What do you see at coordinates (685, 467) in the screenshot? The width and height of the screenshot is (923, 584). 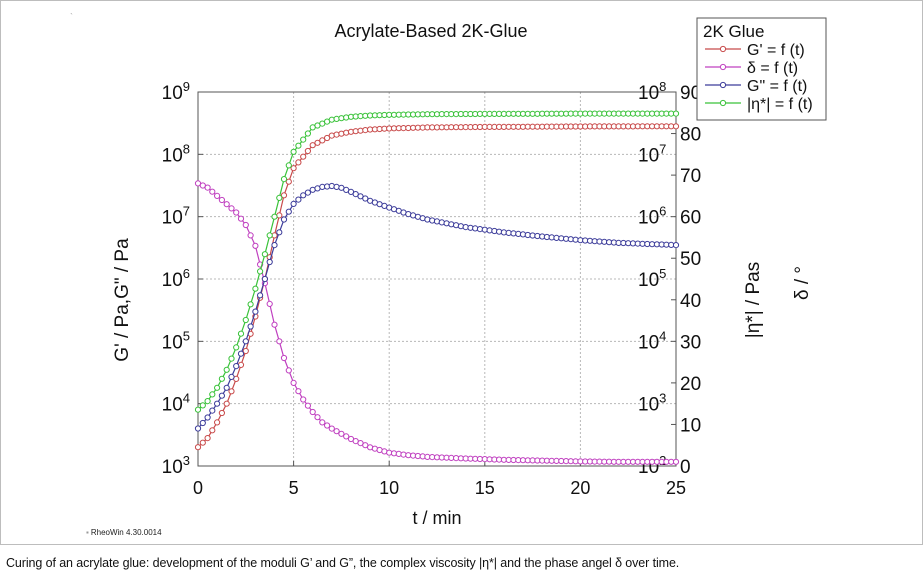 I see `y-right2-tick-label: 0` at bounding box center [685, 467].